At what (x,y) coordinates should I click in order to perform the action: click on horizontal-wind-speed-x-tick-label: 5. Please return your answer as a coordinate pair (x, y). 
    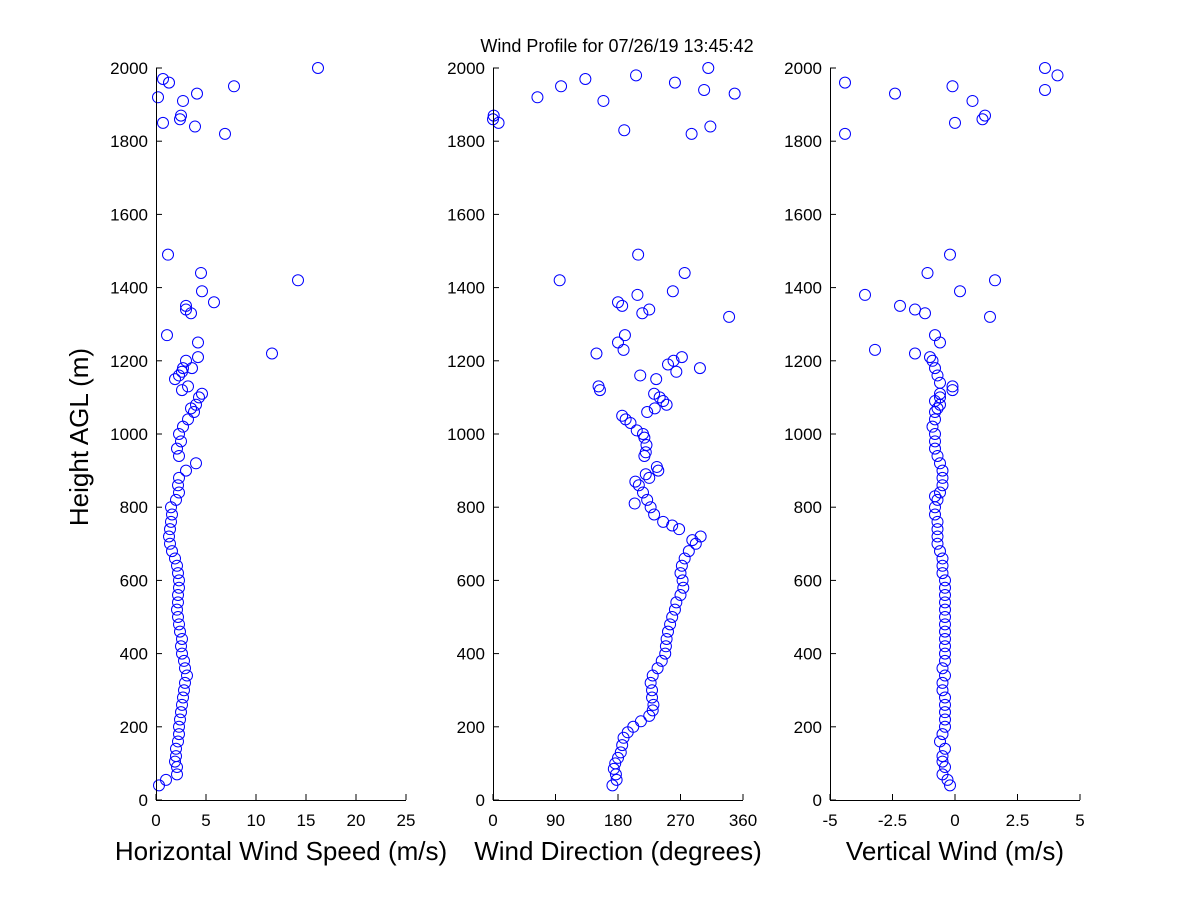
    Looking at the image, I should click on (205, 820).